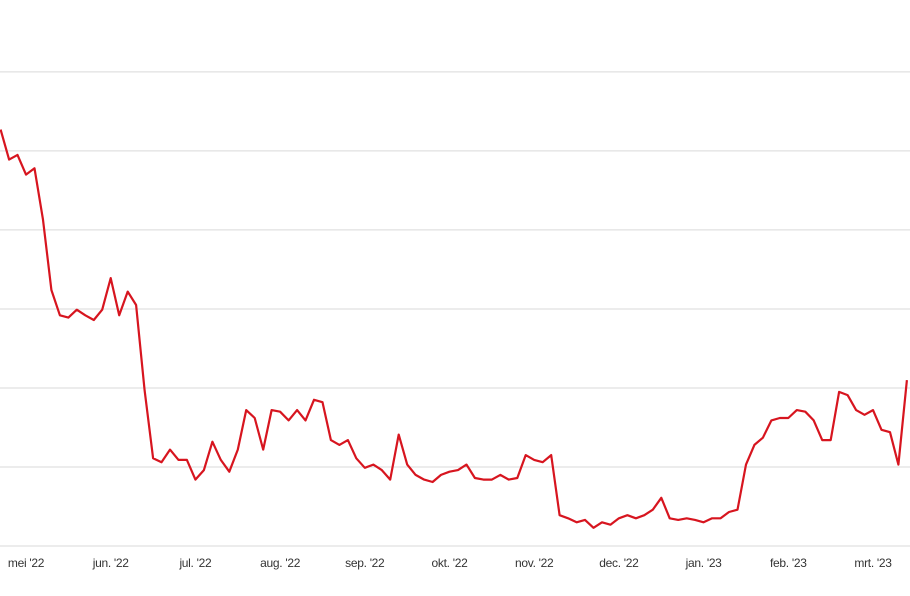 This screenshot has width=910, height=596. What do you see at coordinates (788, 563) in the screenshot?
I see `x-tick-label: feb. '23` at bounding box center [788, 563].